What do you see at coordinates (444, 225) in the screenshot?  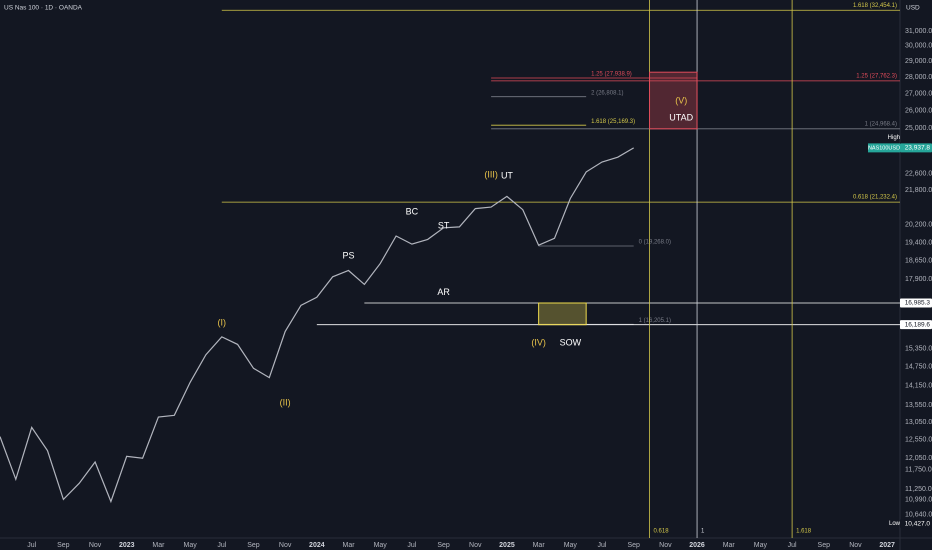 I see `wave-label: ST` at bounding box center [444, 225].